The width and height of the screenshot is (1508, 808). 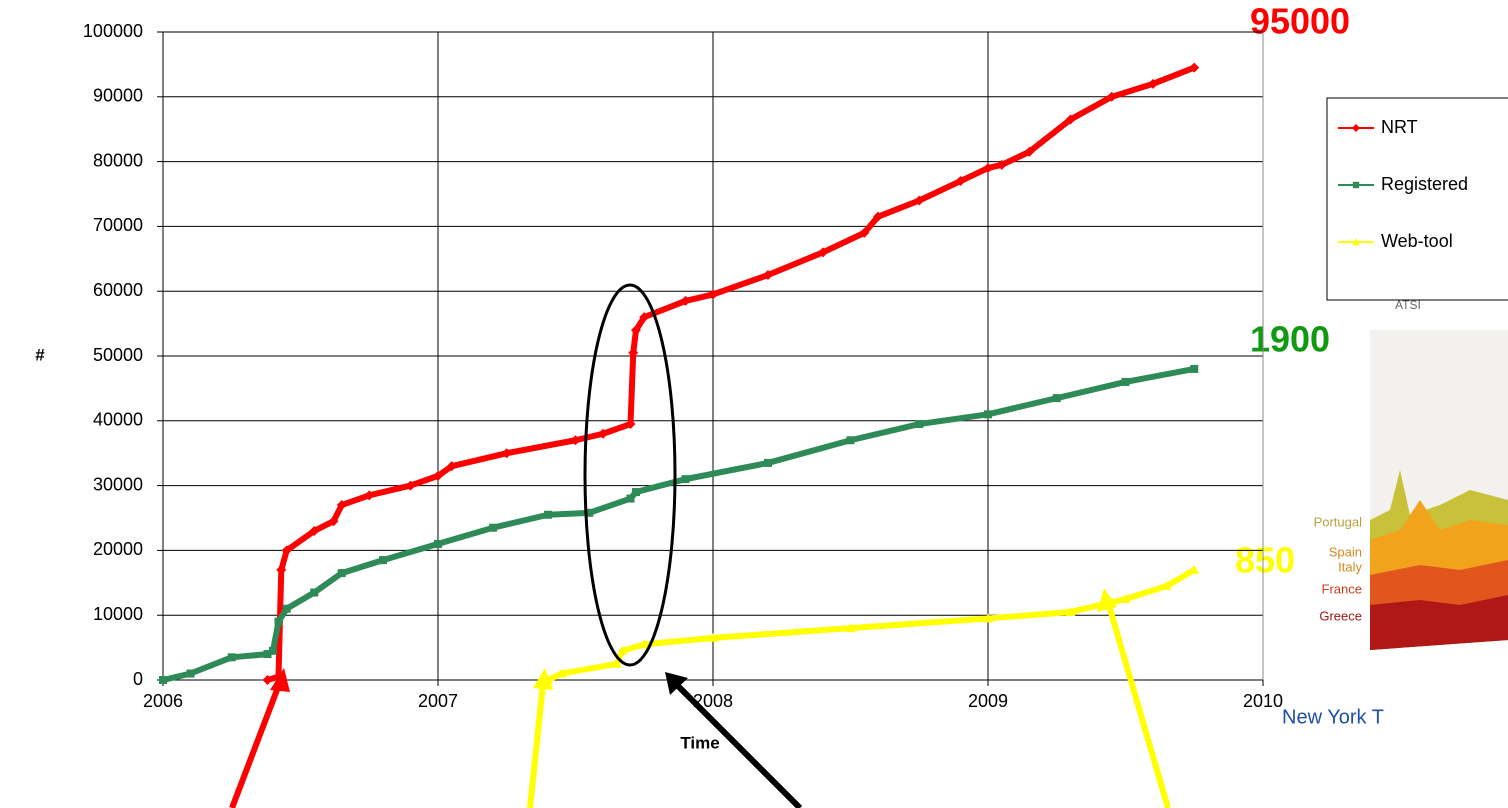 I want to click on y-tick-label: 20000, so click(x=118, y=549).